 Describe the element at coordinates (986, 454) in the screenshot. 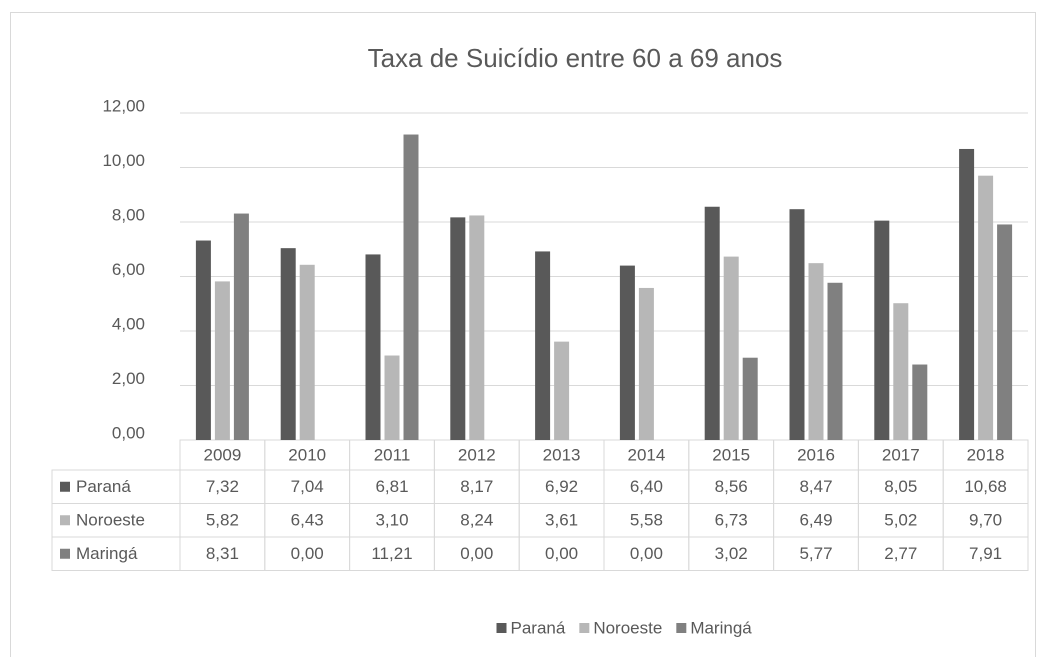

I see `x-tick-label: 2018` at that location.